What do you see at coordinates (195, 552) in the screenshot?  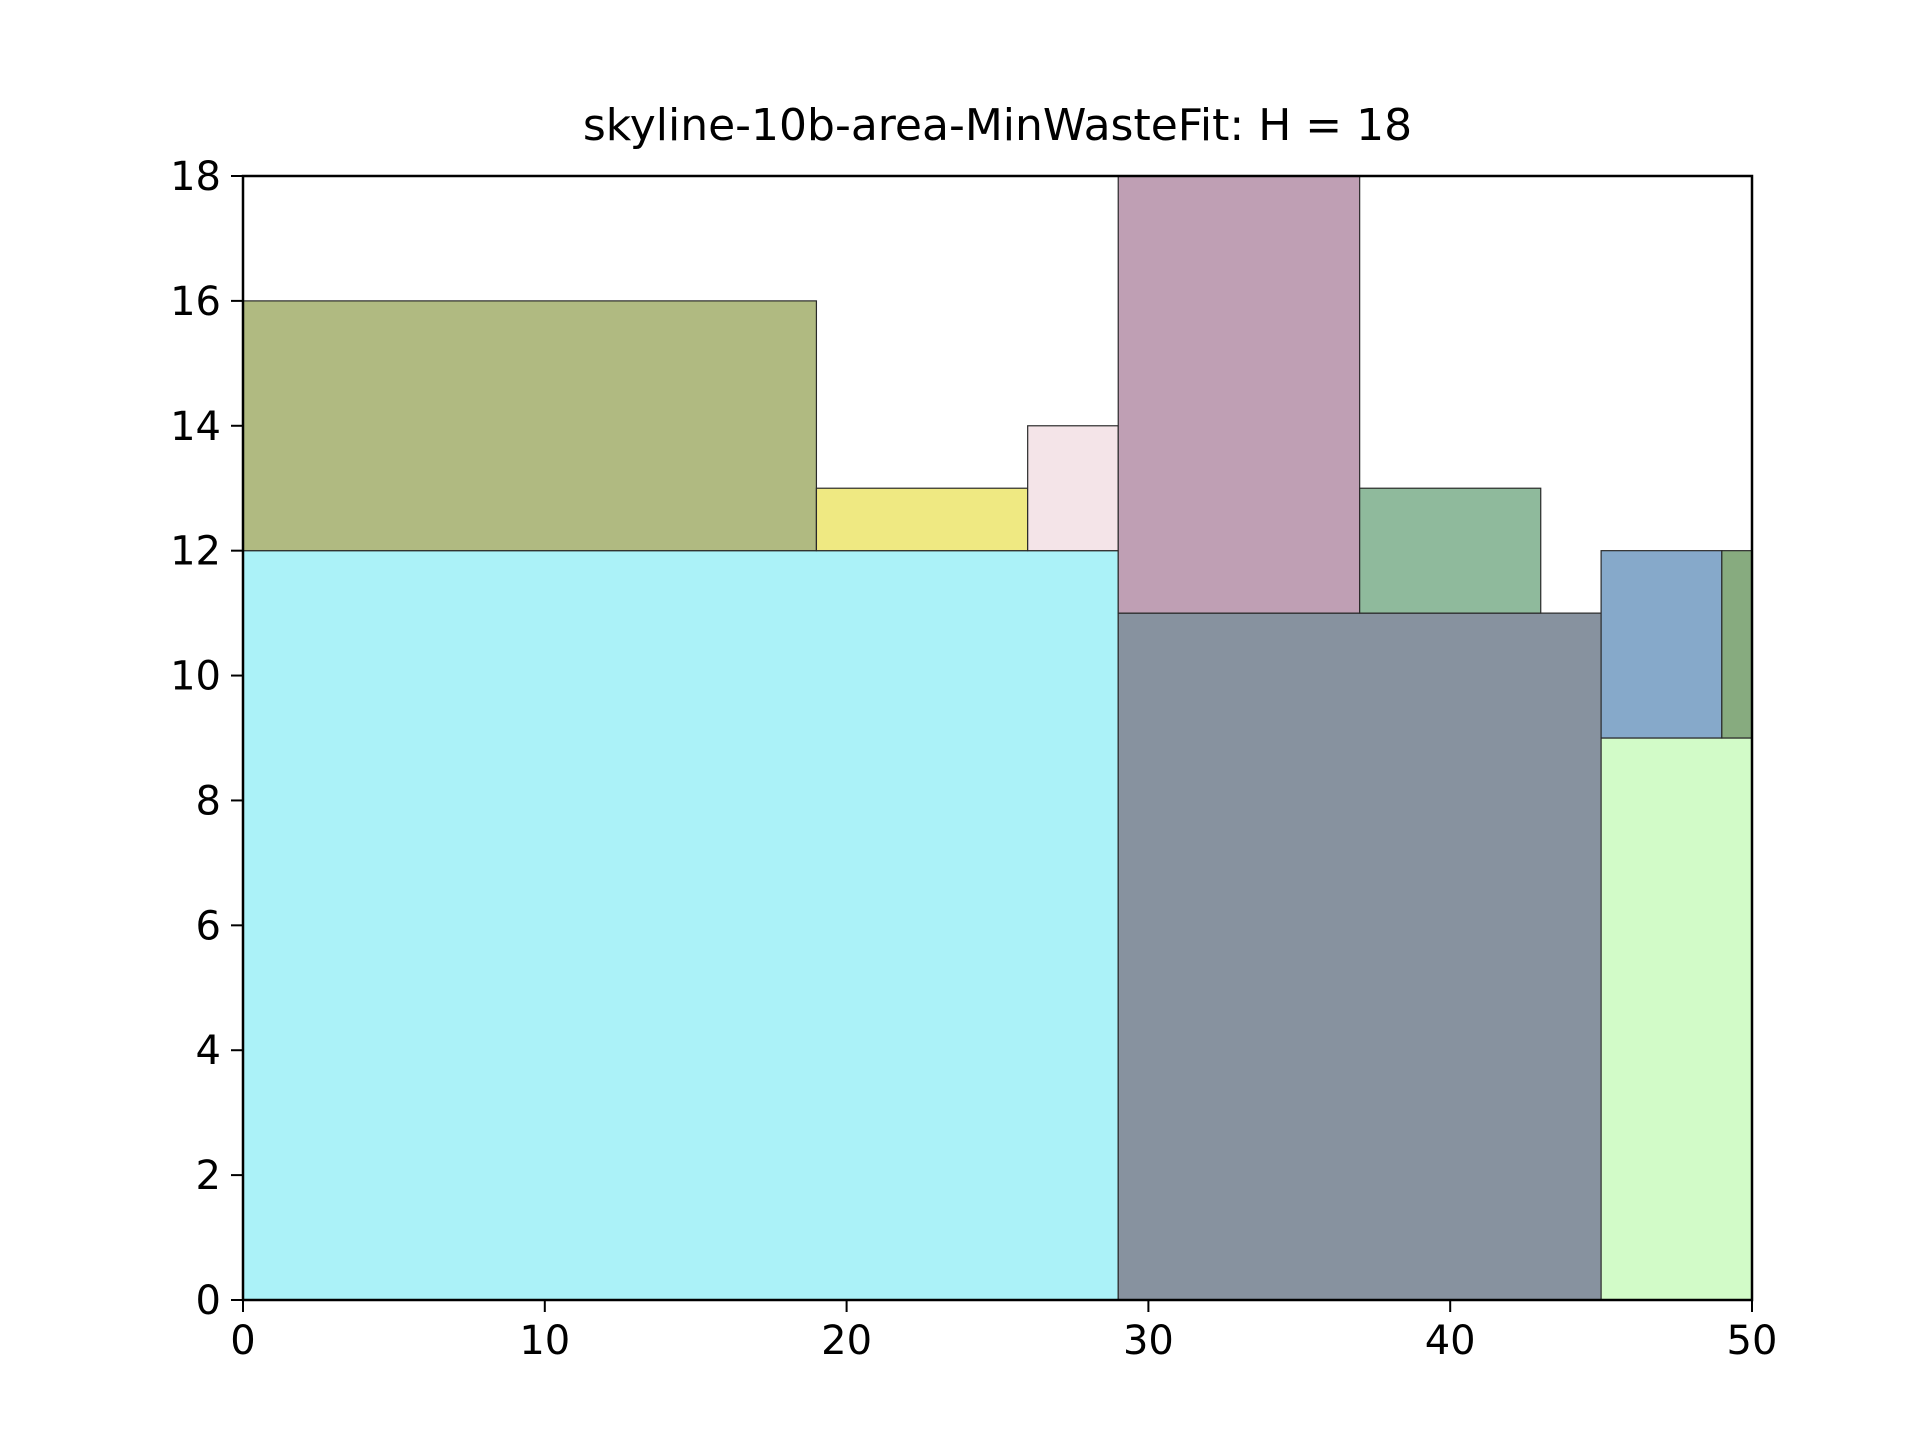 I see `y-tick-label: 12` at bounding box center [195, 552].